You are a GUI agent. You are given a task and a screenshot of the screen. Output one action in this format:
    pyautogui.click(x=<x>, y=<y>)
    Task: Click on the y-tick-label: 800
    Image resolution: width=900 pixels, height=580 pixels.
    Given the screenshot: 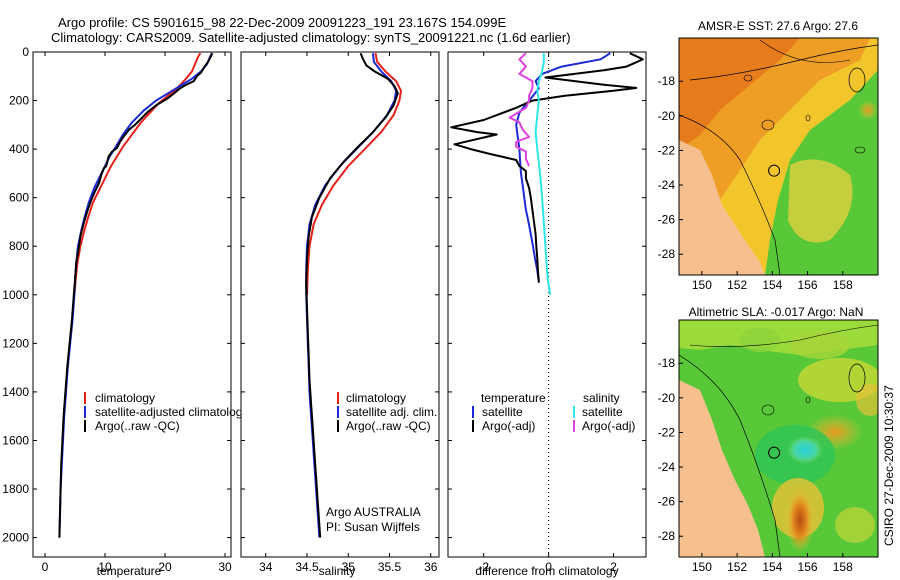 What is the action you would take?
    pyautogui.click(x=19, y=246)
    